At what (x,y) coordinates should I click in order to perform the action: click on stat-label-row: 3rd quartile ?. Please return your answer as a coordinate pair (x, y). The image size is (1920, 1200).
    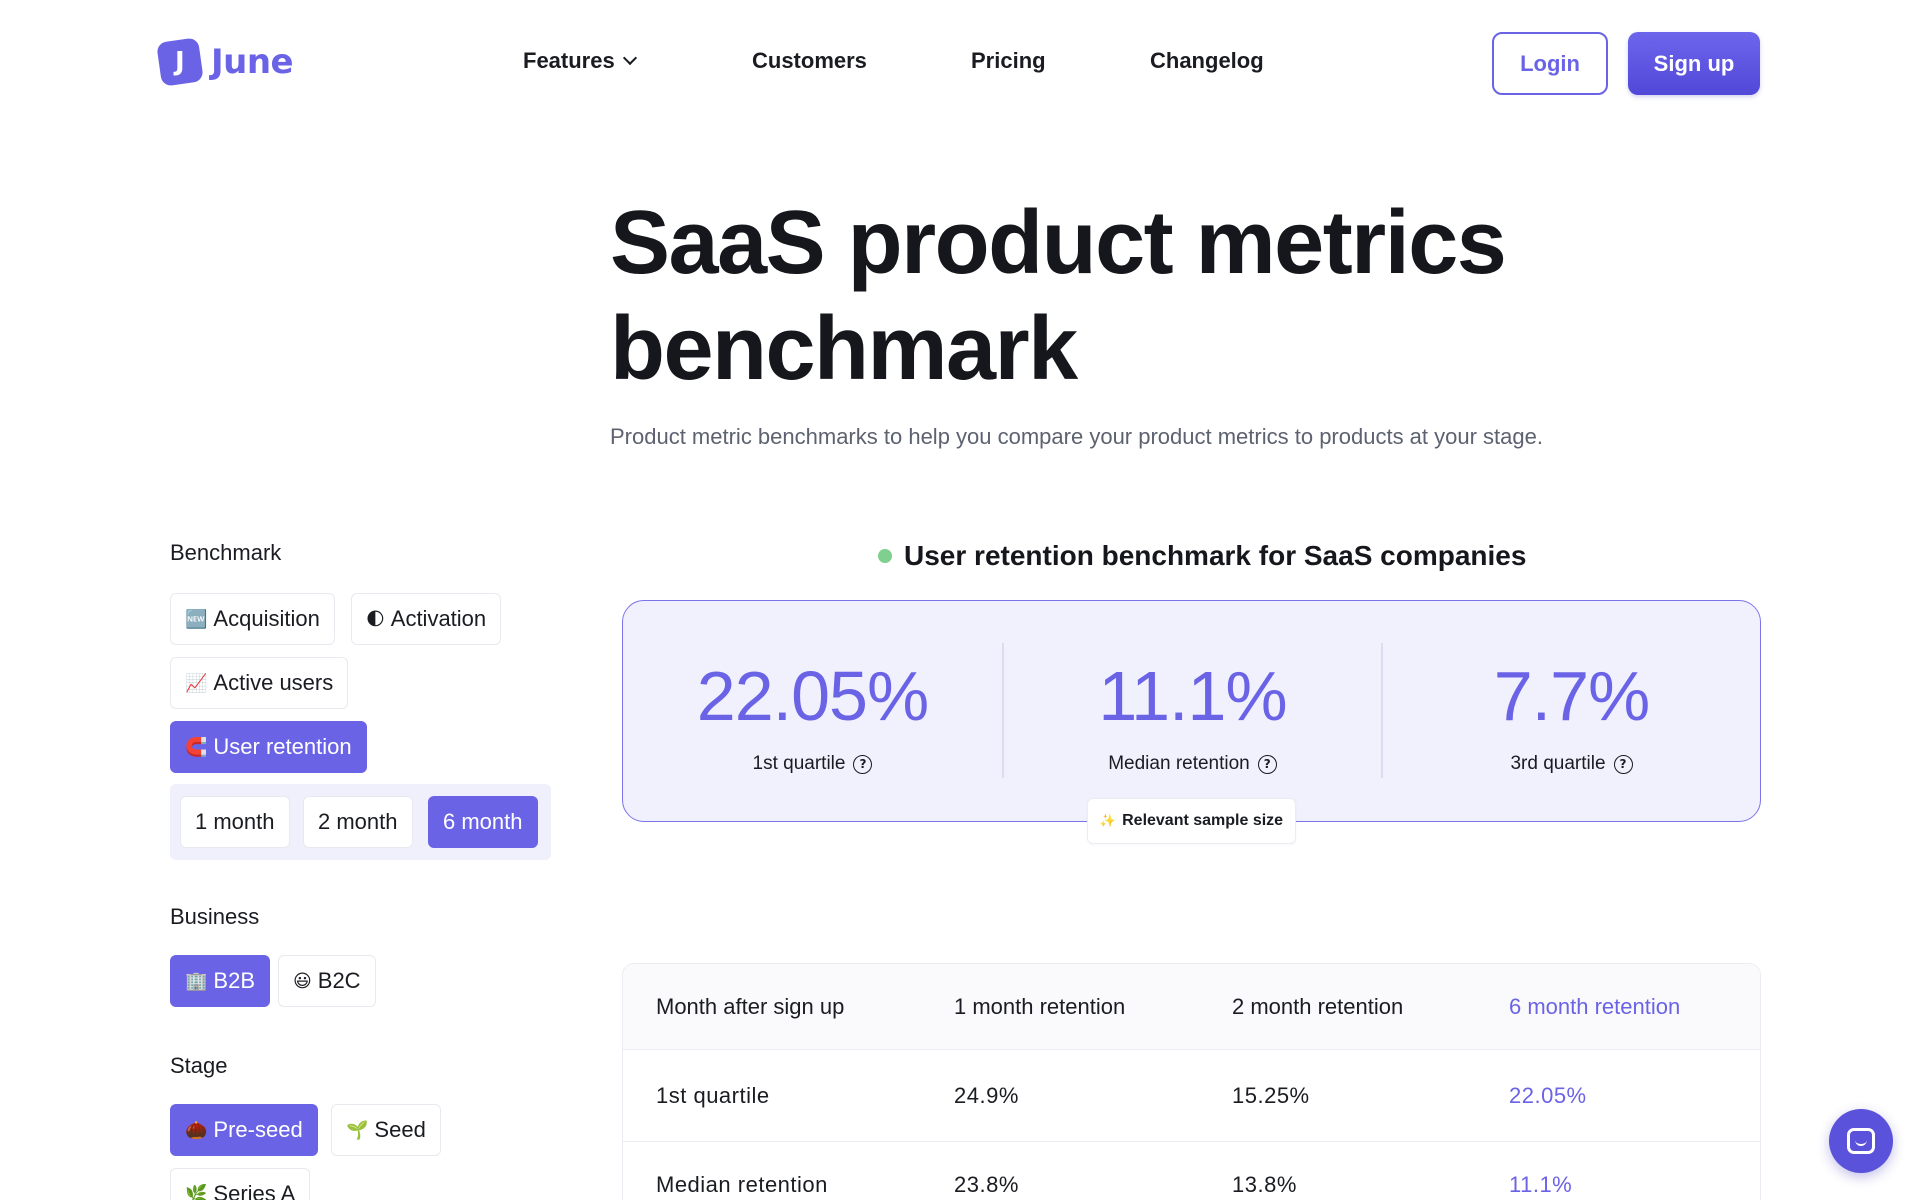
    Looking at the image, I should click on (1571, 764).